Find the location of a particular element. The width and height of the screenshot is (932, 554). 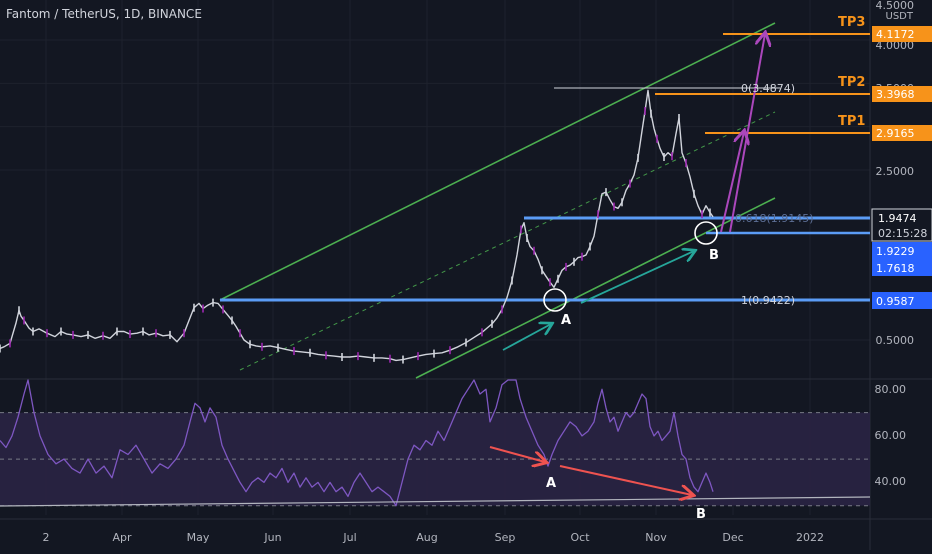

x-tick-label: Jul is located at coordinates (349, 537).